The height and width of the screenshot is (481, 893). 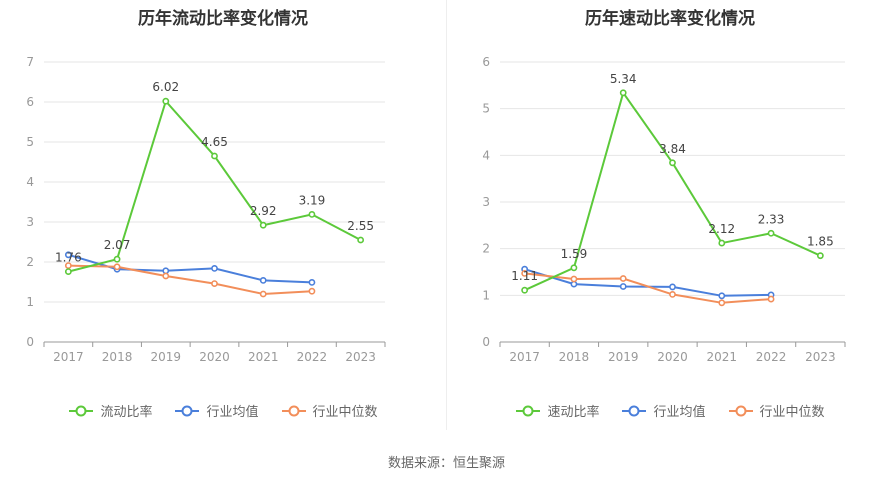 I want to click on data-label: 1.59, so click(x=574, y=254).